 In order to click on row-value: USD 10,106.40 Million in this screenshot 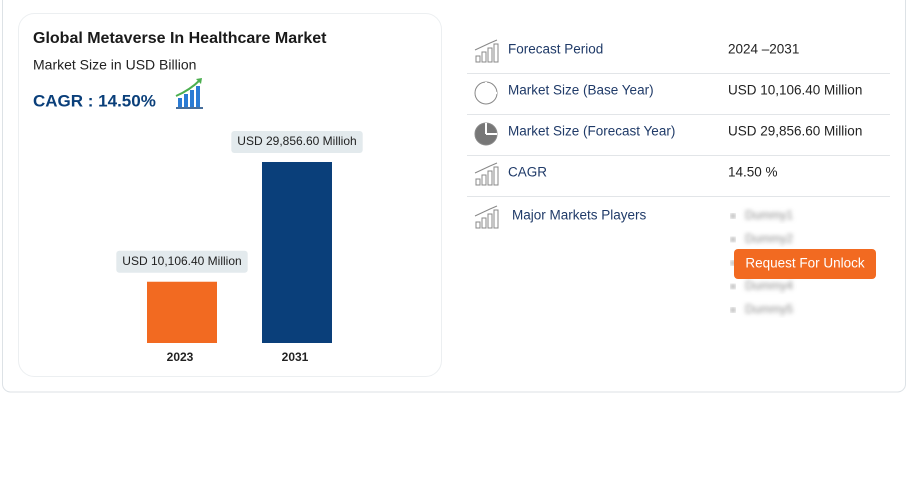, I will do `click(795, 90)`.